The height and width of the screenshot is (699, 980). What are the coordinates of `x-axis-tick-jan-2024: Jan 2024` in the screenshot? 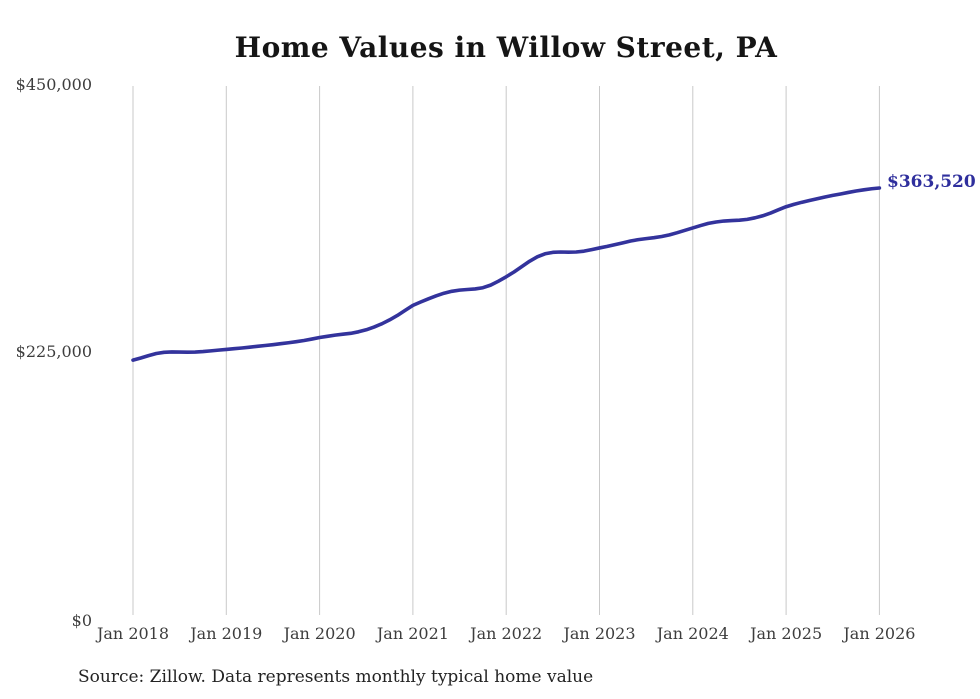 It's located at (692, 633).